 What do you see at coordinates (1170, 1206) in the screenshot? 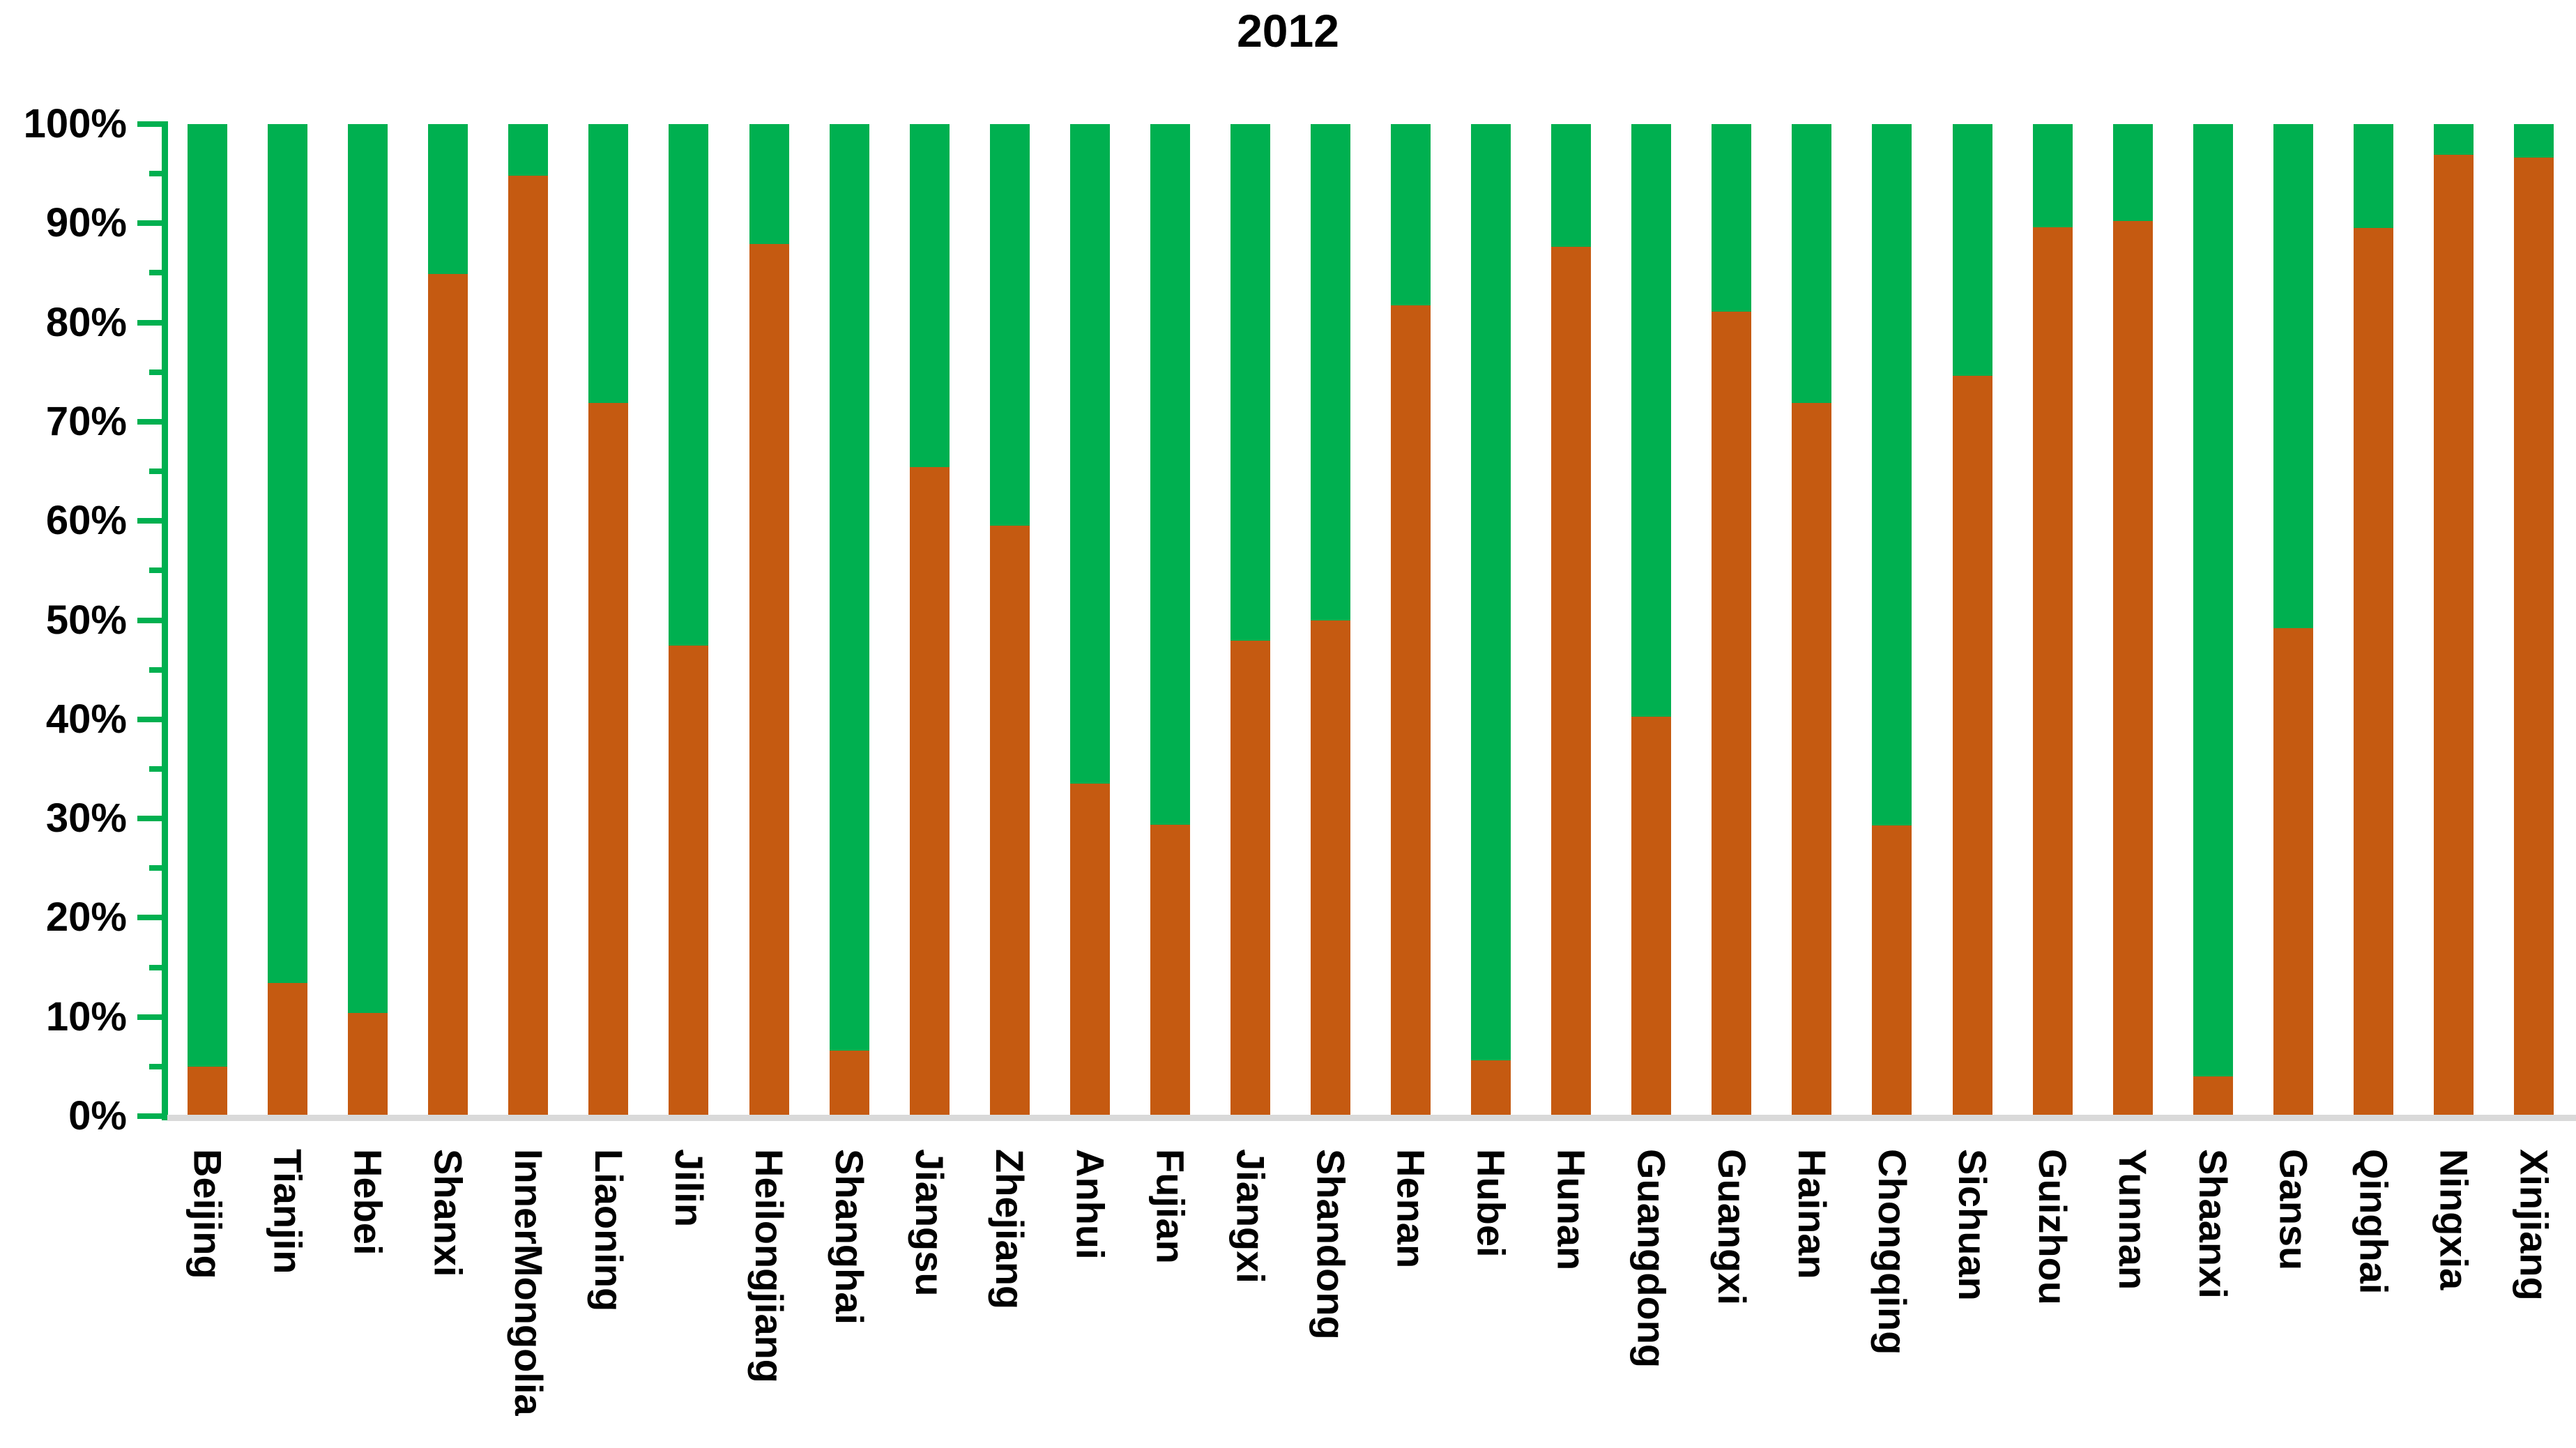
I see `x-tick-label-Fujian: Fujian` at bounding box center [1170, 1206].